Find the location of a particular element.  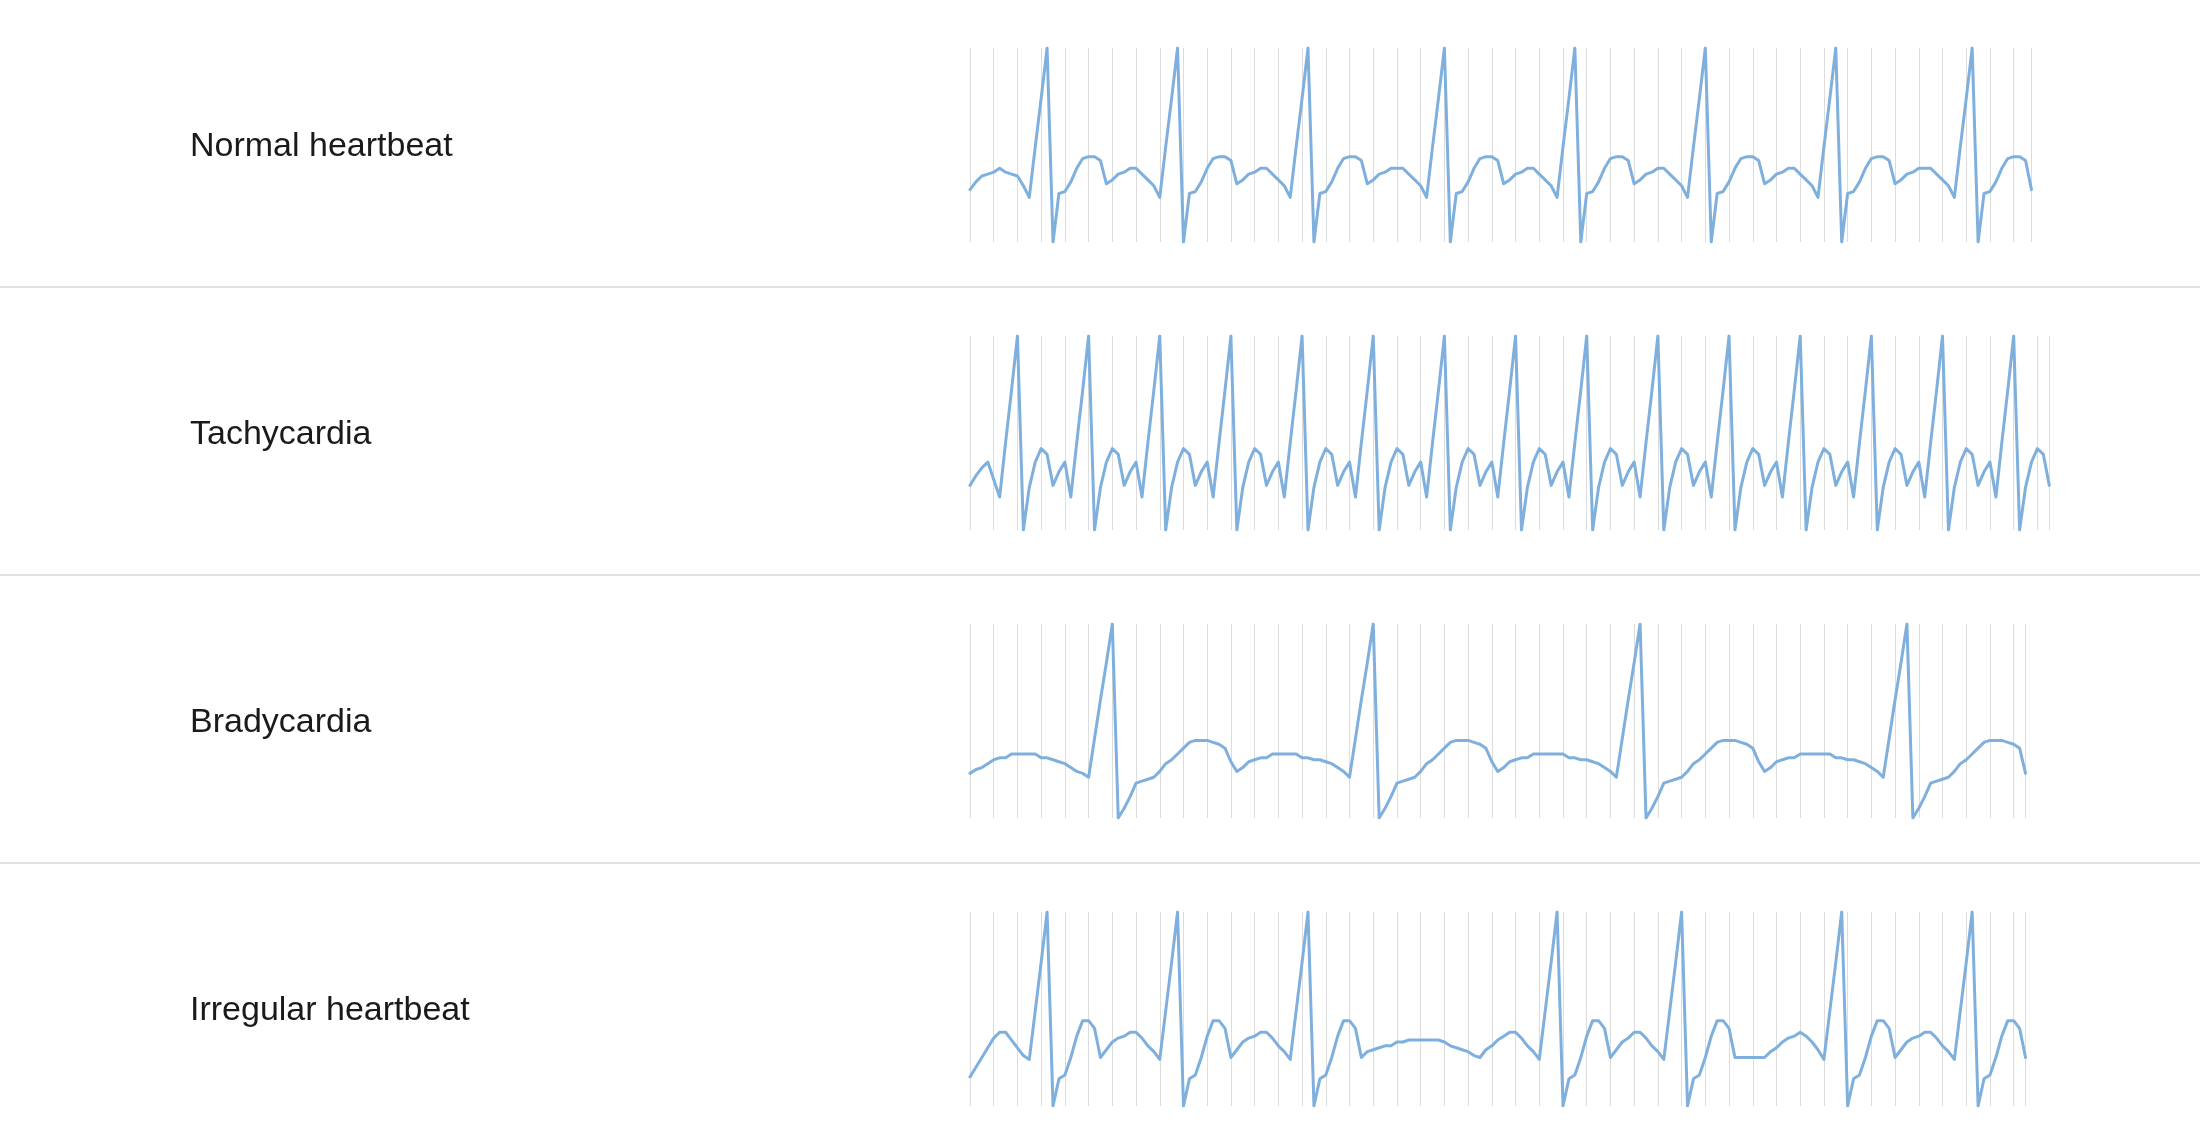

y-axis-title: Normal heartbeat is located at coordinates (322, 144).